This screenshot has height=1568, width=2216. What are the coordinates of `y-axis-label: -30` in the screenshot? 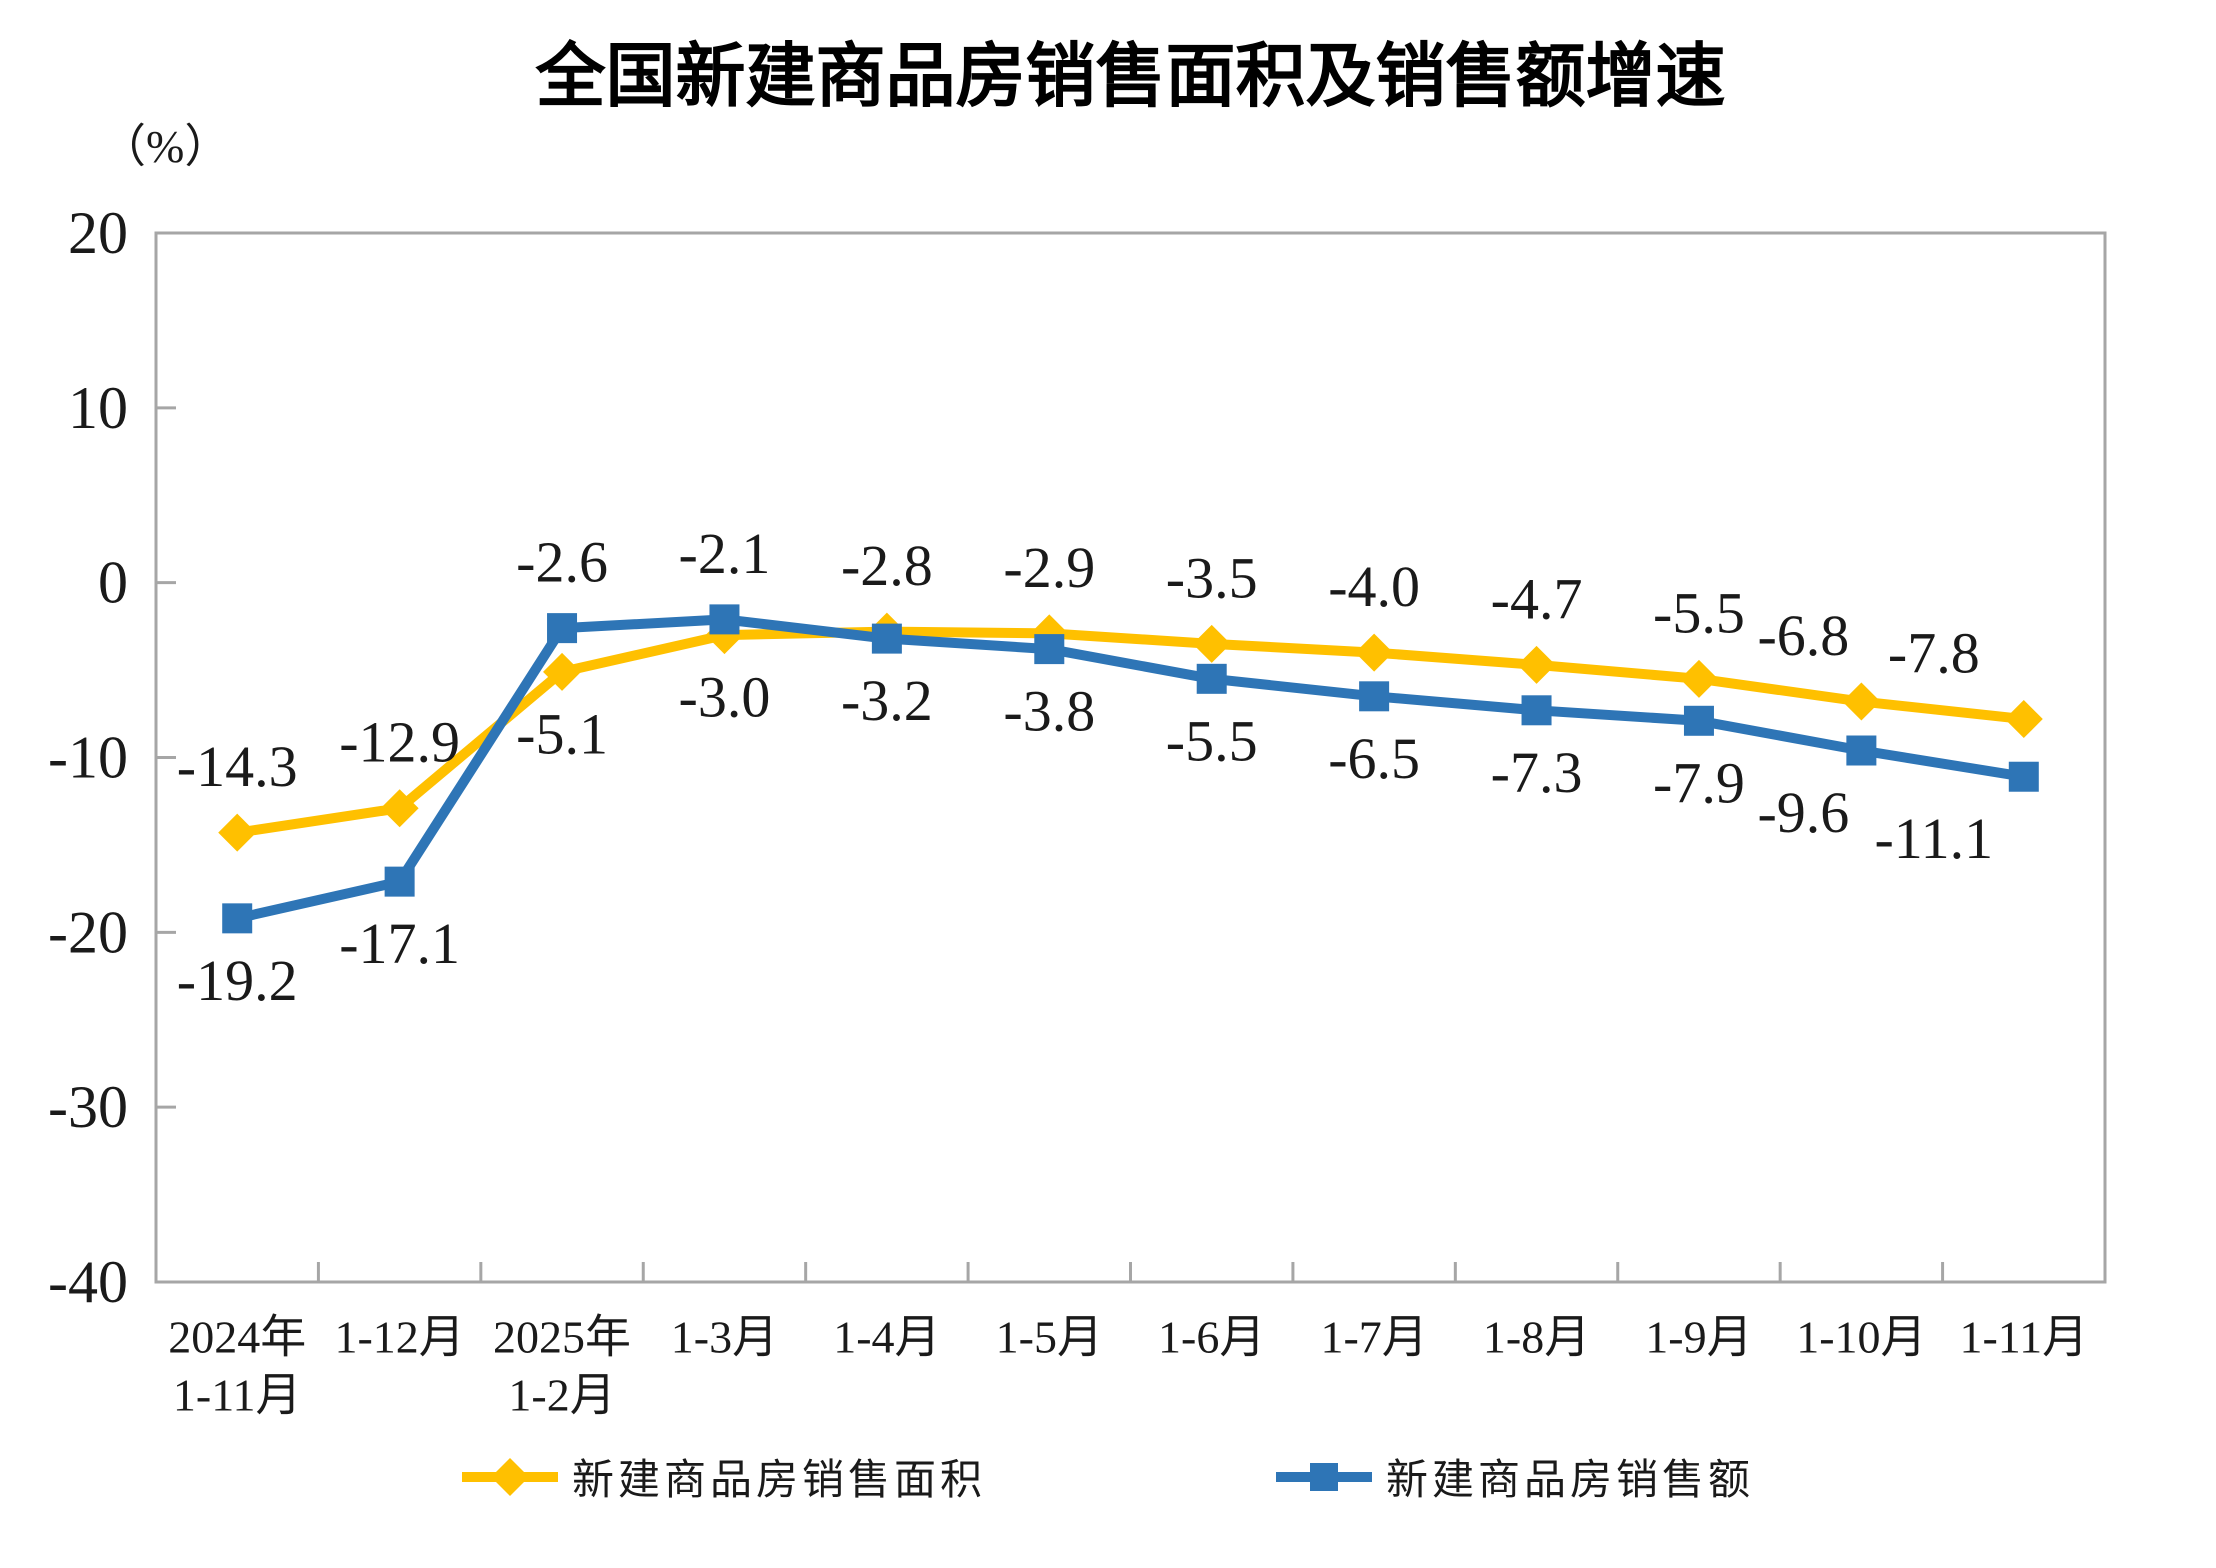 It's located at (88, 1107).